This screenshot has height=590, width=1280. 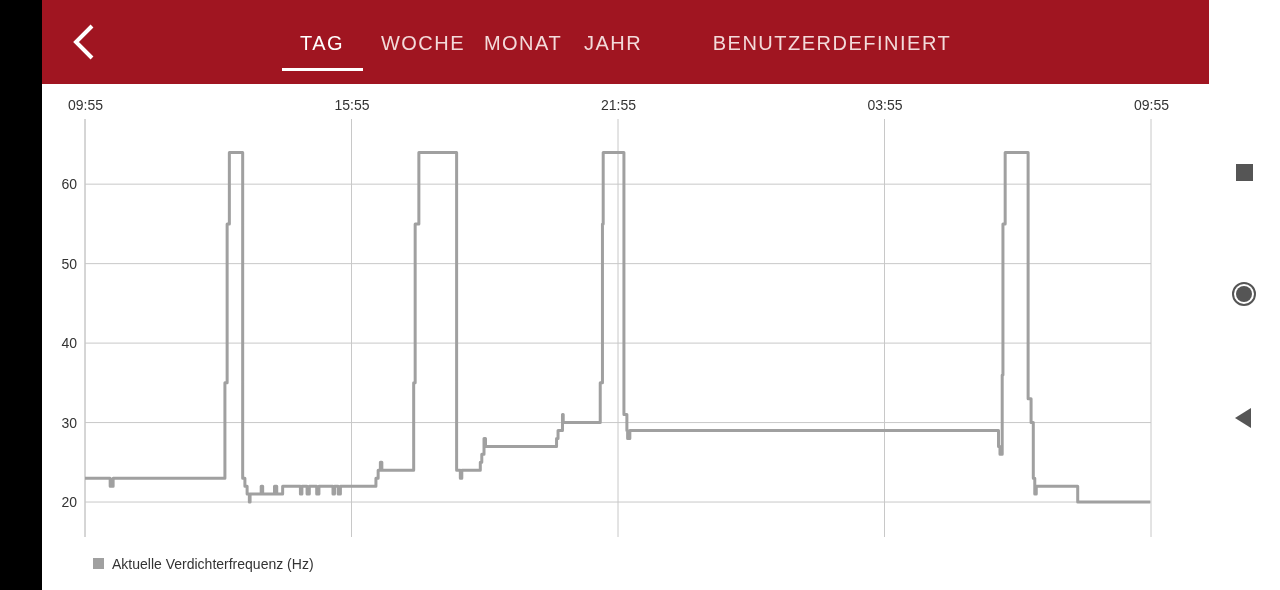 What do you see at coordinates (618, 105) in the screenshot?
I see `x-tick-label: 21:55` at bounding box center [618, 105].